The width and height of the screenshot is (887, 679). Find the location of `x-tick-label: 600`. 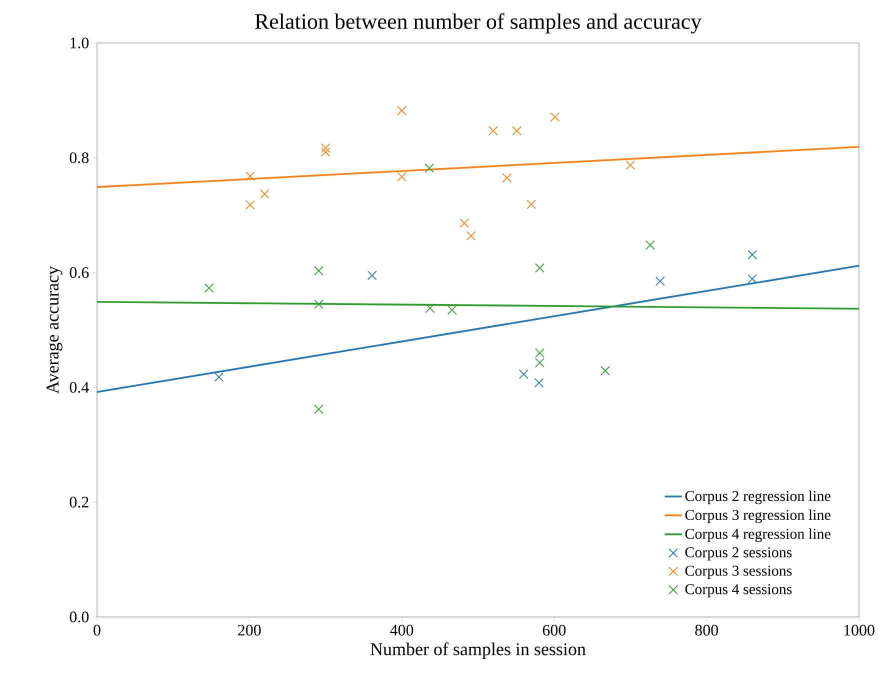

x-tick-label: 600 is located at coordinates (554, 630).